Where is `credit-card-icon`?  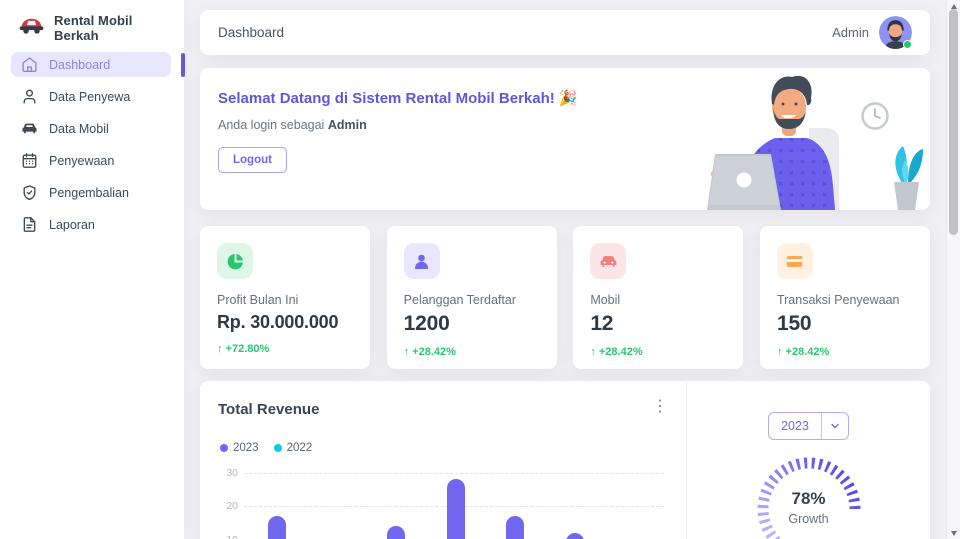
credit-card-icon is located at coordinates (794, 261).